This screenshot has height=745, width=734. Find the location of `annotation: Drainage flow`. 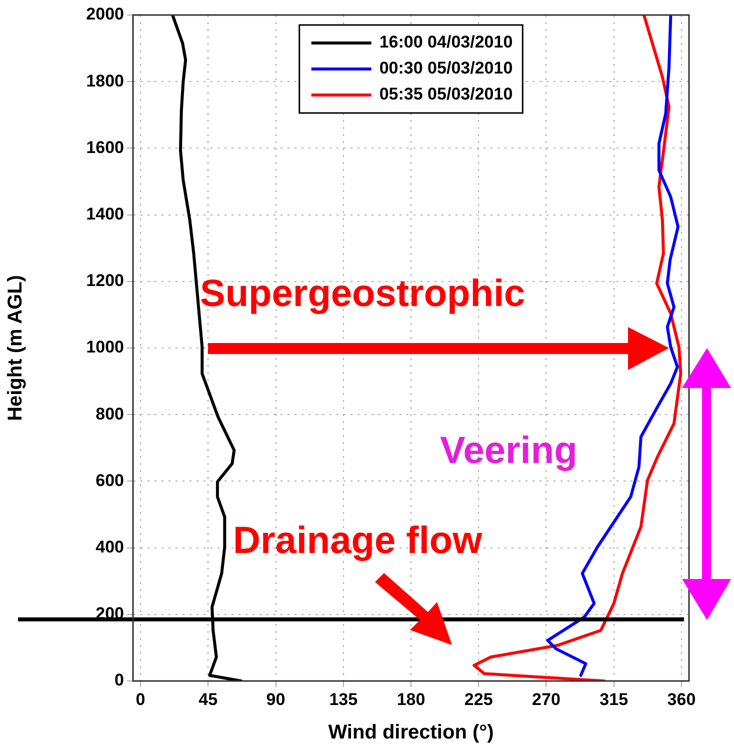

annotation: Drainage flow is located at coordinates (357, 541).